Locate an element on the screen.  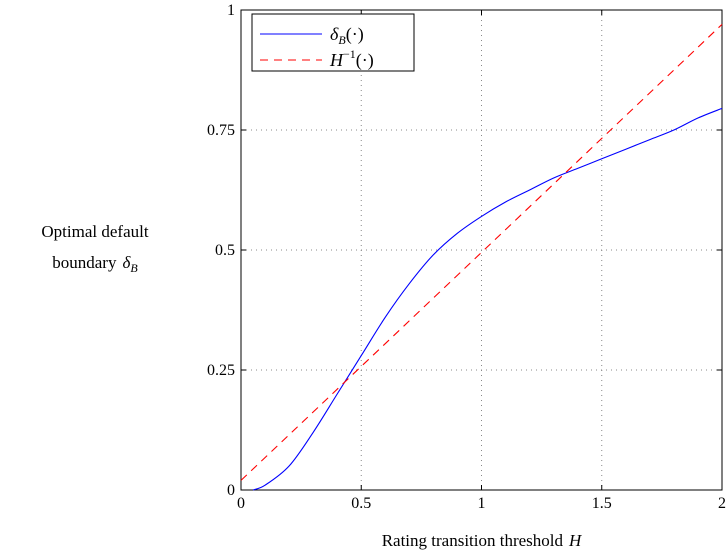
x-tick-label-3: 1.5 is located at coordinates (602, 503).